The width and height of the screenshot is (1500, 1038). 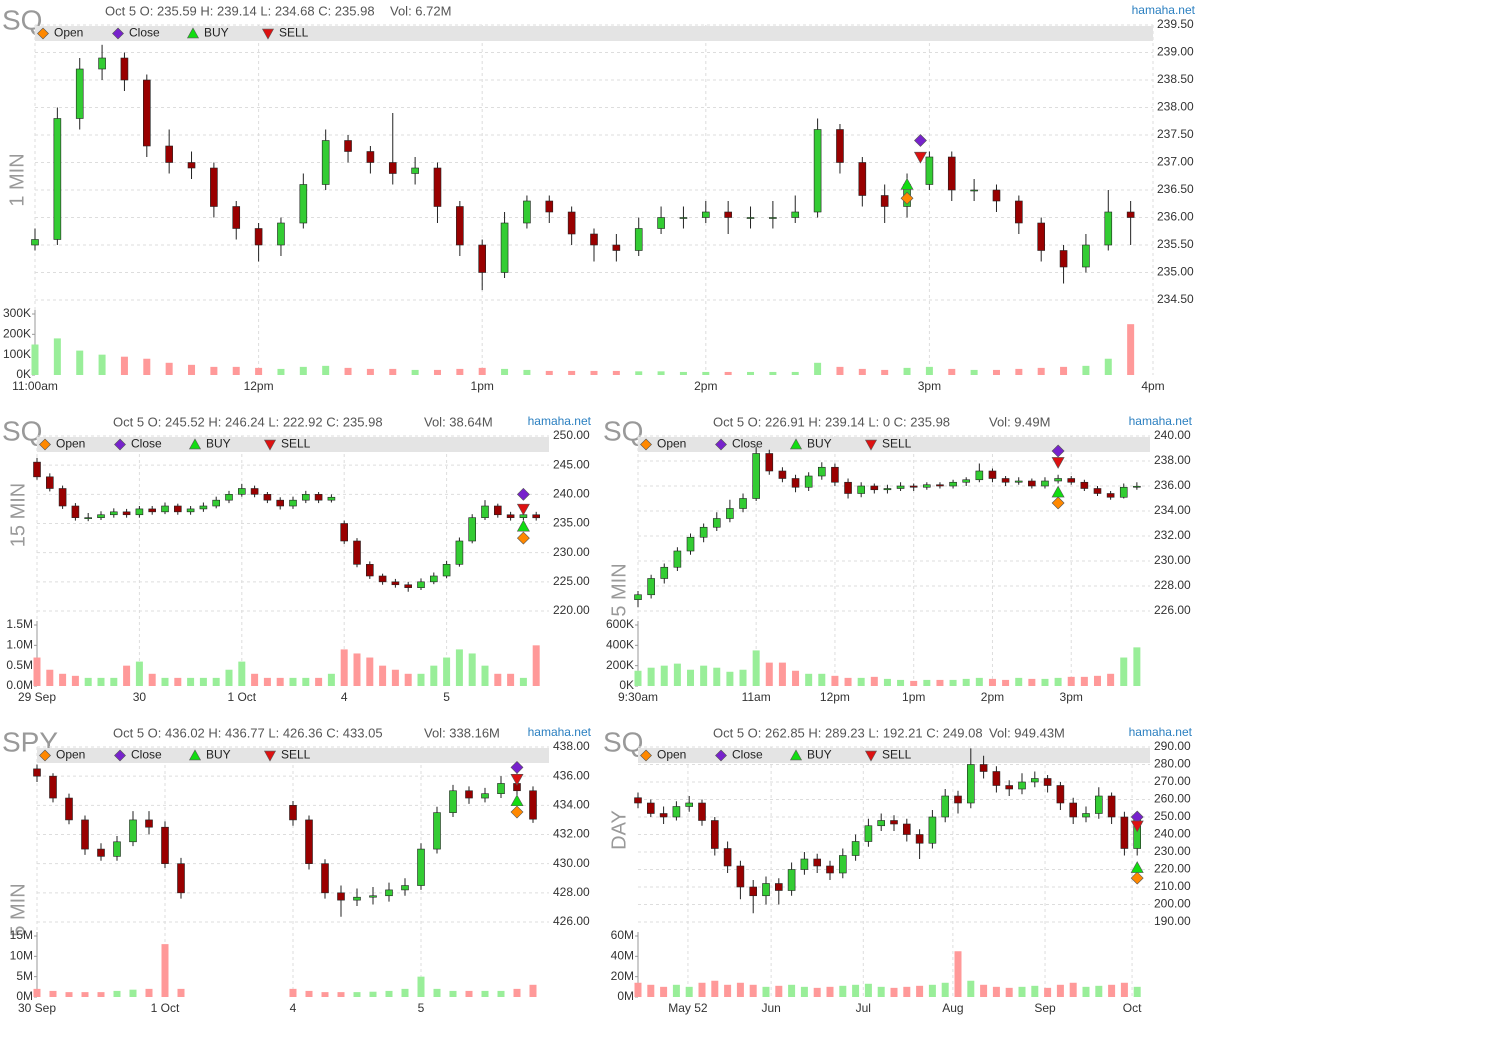 I want to click on legend-label: SELL, so click(x=897, y=755).